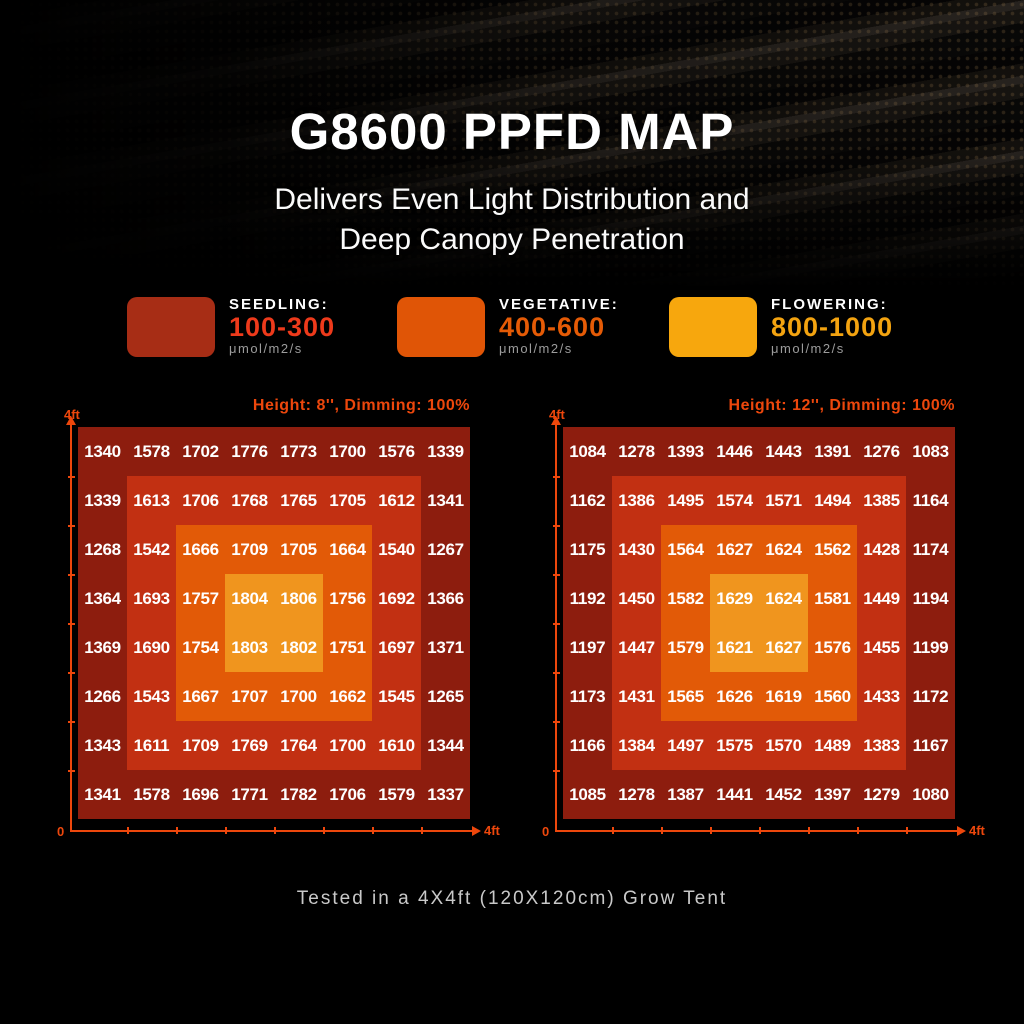 This screenshot has height=1024, width=1024. Describe the element at coordinates (559, 304) in the screenshot. I see `legend-stage-label: VEGETATIVE:` at that location.